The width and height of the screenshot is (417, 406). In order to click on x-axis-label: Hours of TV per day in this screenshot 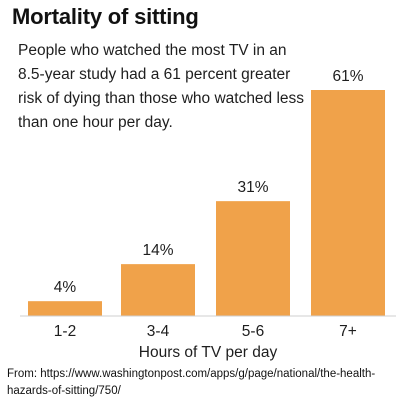, I will do `click(208, 352)`.